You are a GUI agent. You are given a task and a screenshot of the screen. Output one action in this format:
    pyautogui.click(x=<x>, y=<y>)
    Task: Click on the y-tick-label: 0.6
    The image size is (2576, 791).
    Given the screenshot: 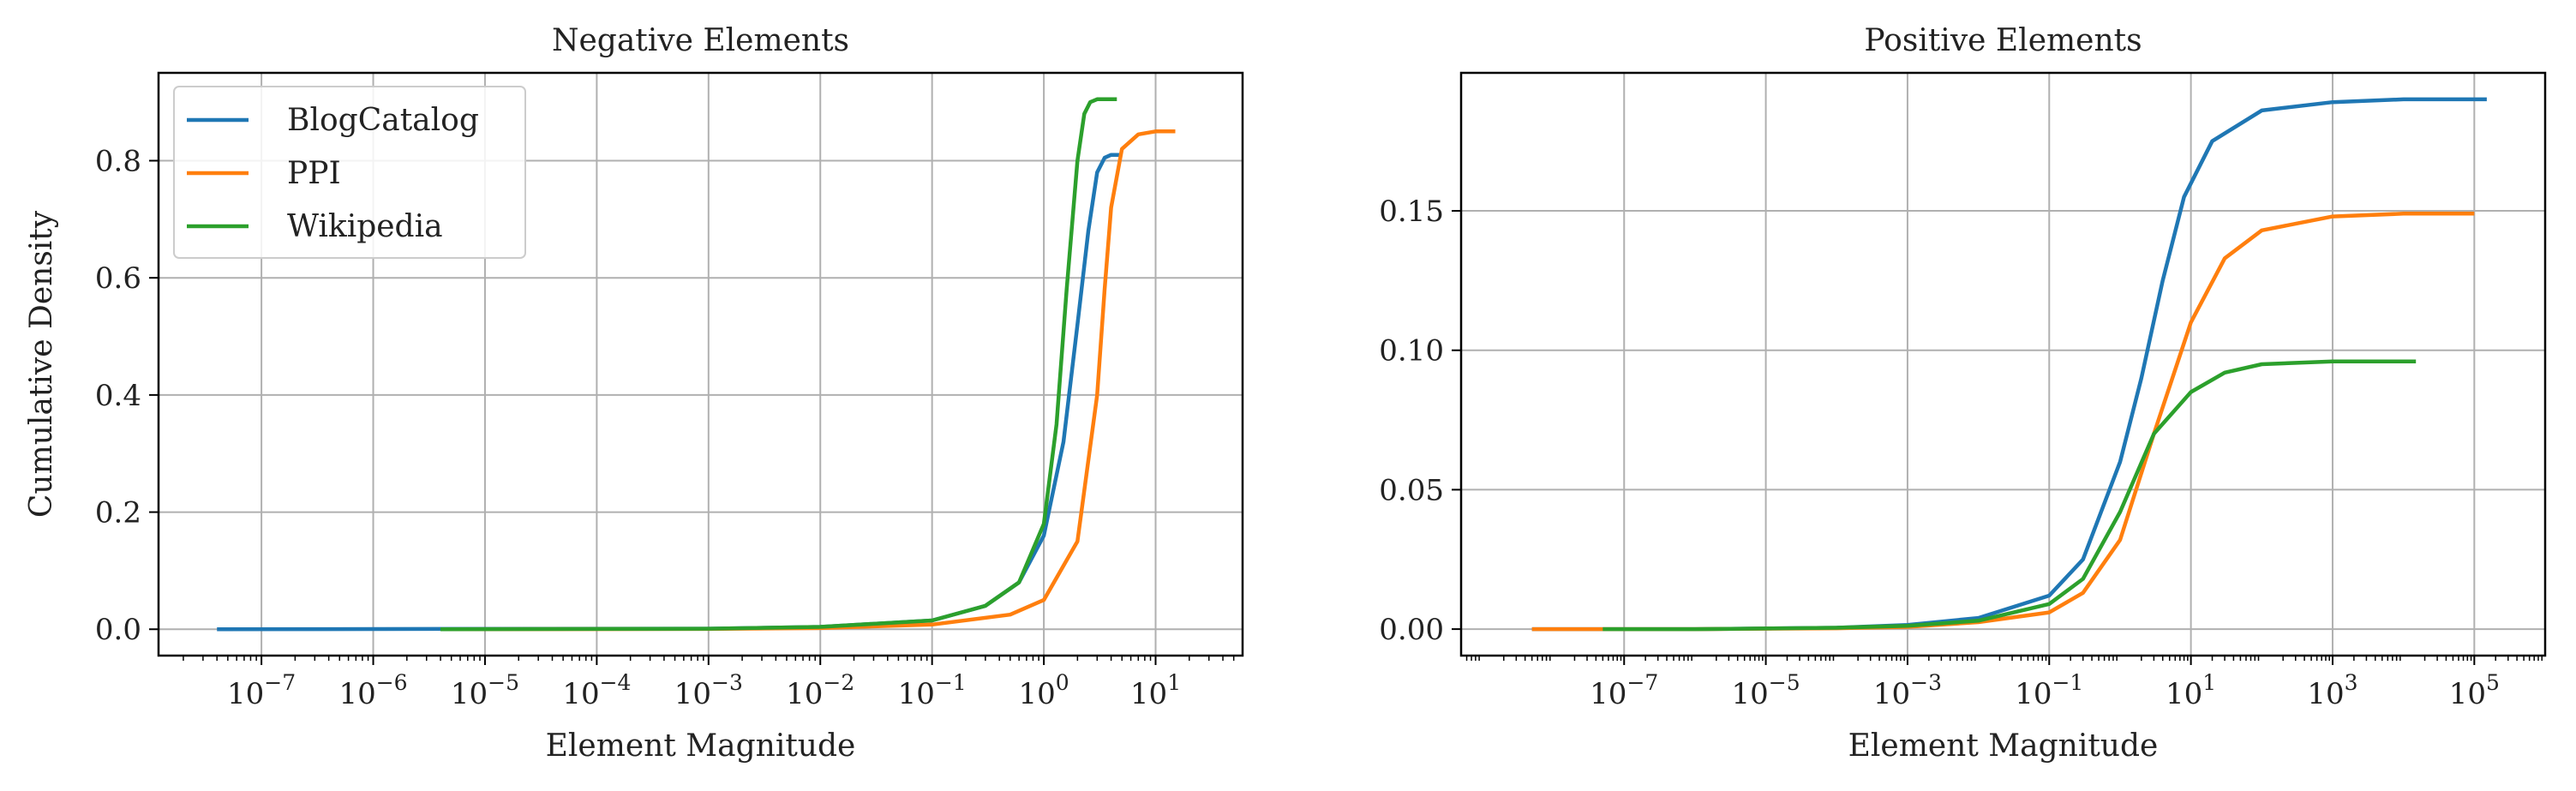 What is the action you would take?
    pyautogui.click(x=118, y=278)
    